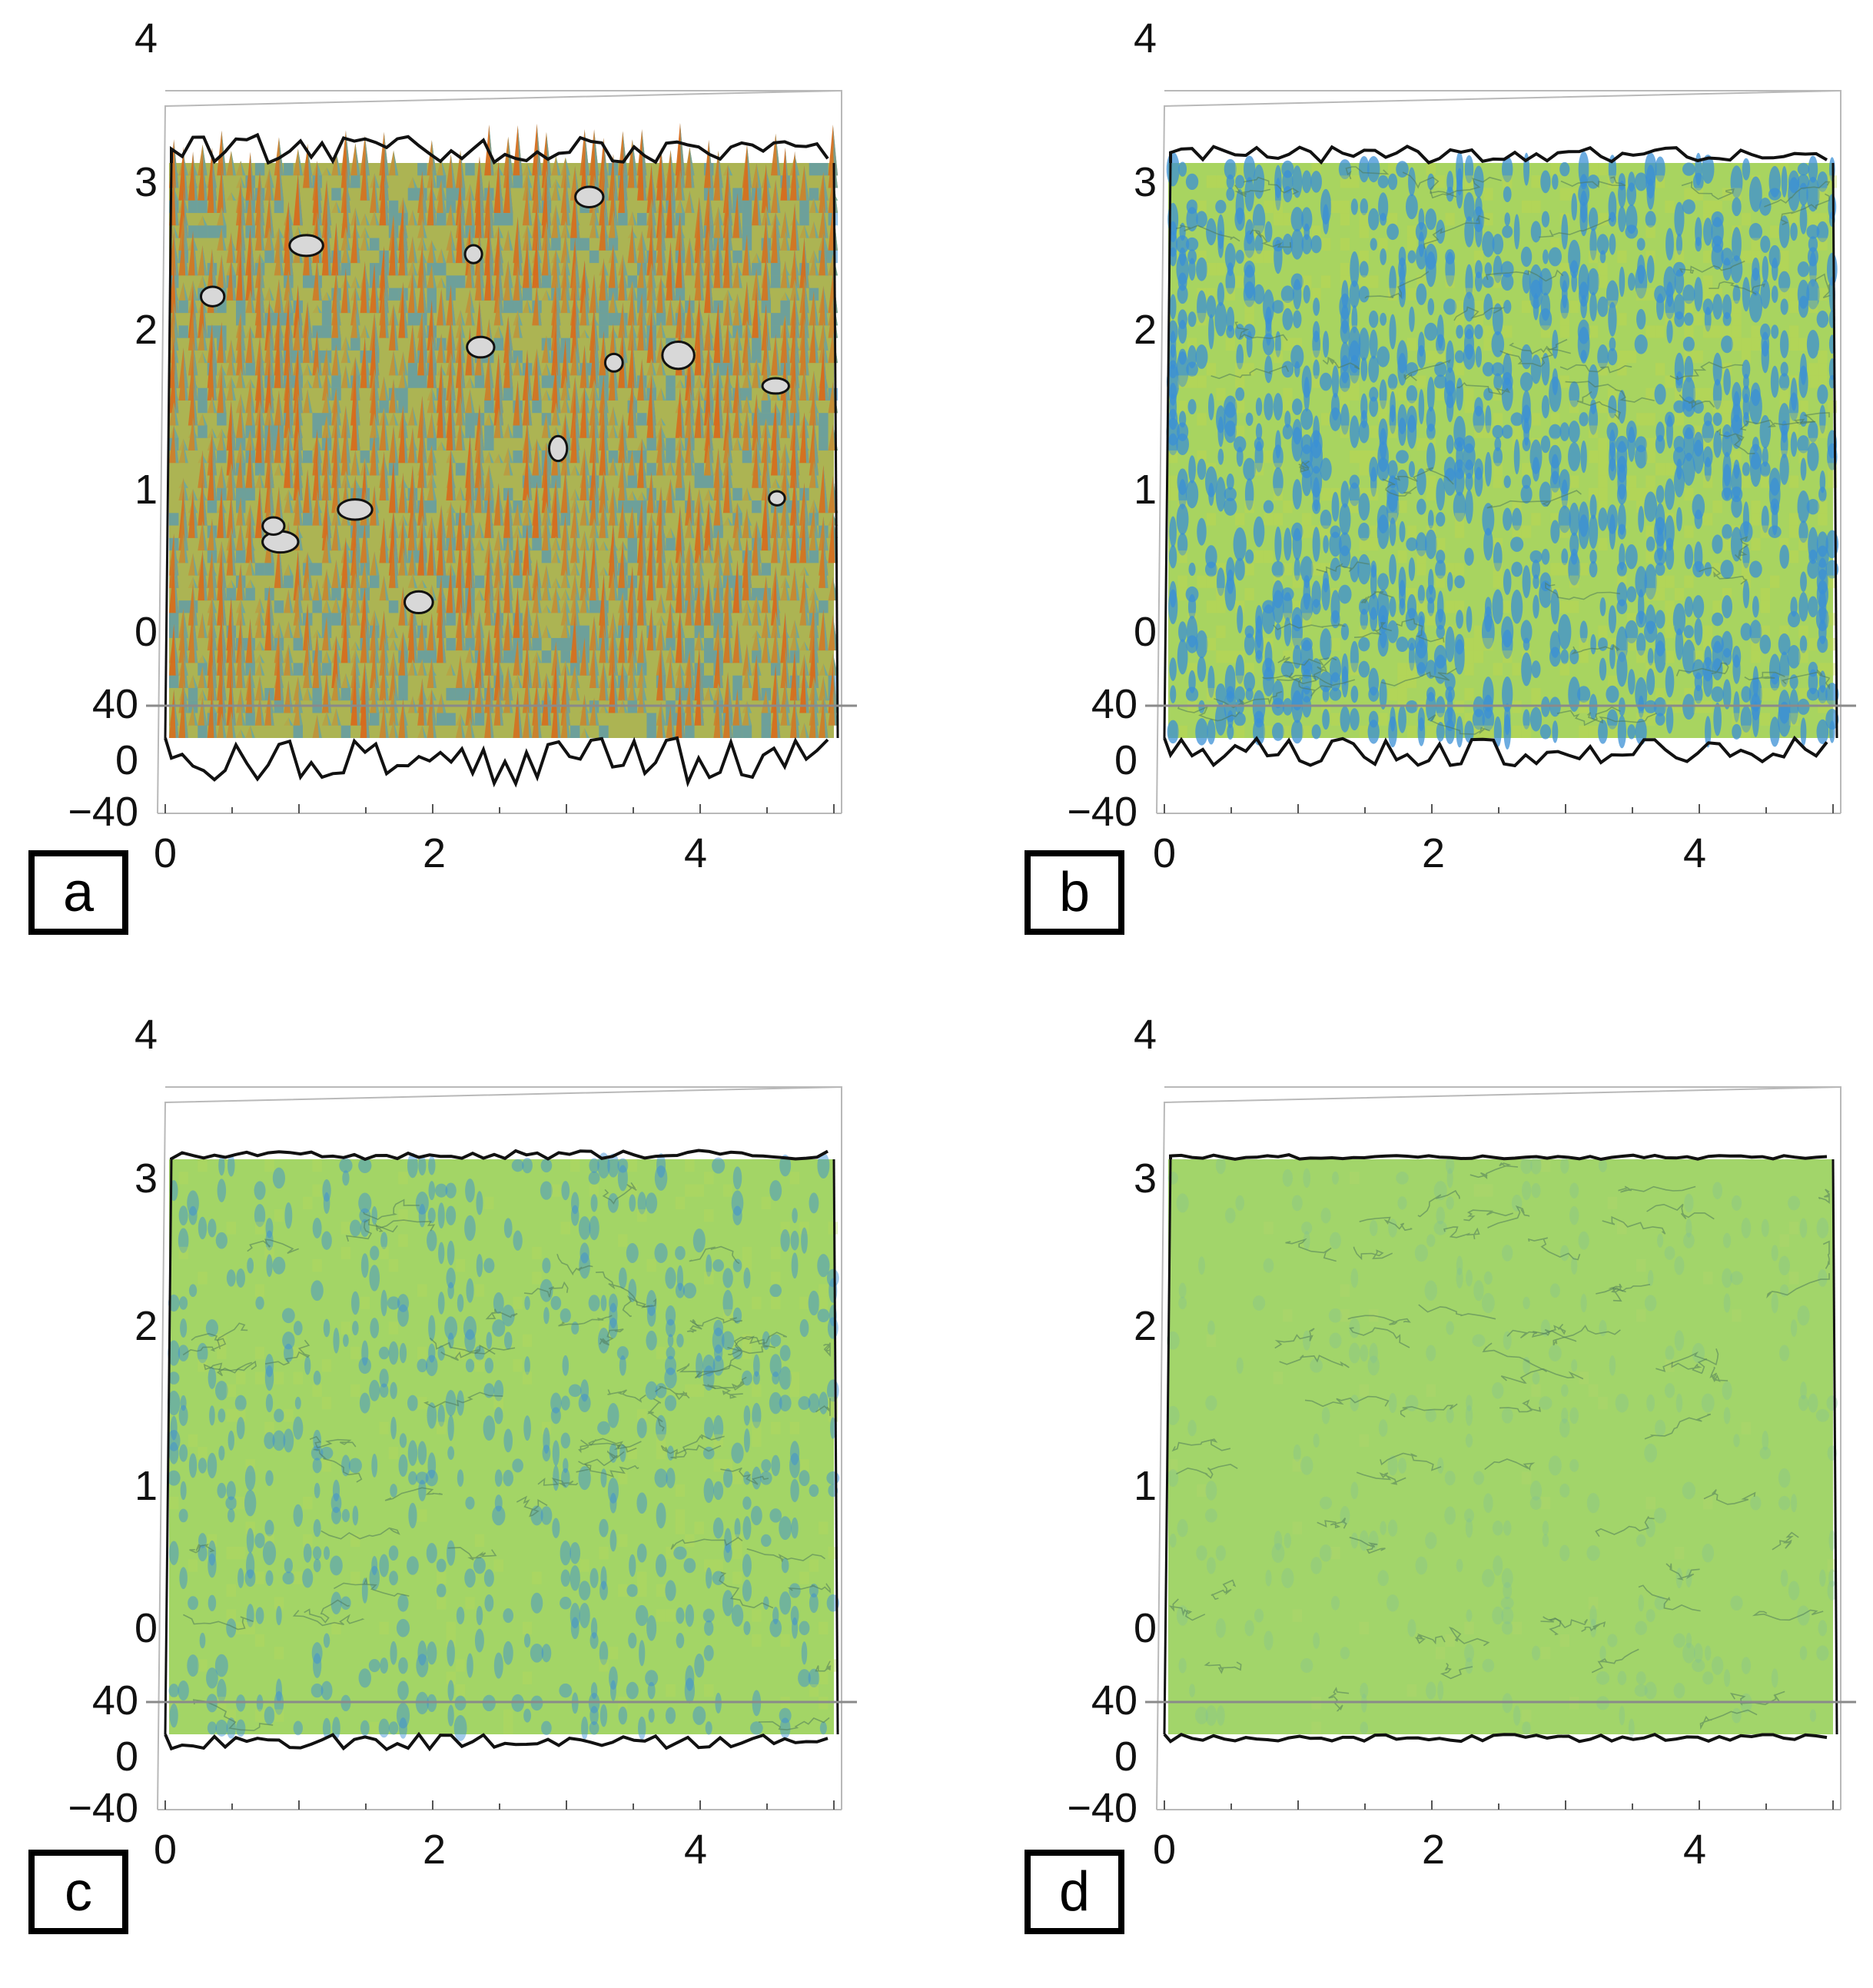  Describe the element at coordinates (146, 632) in the screenshot. I see `y-tick-label-a-0: 0` at that location.